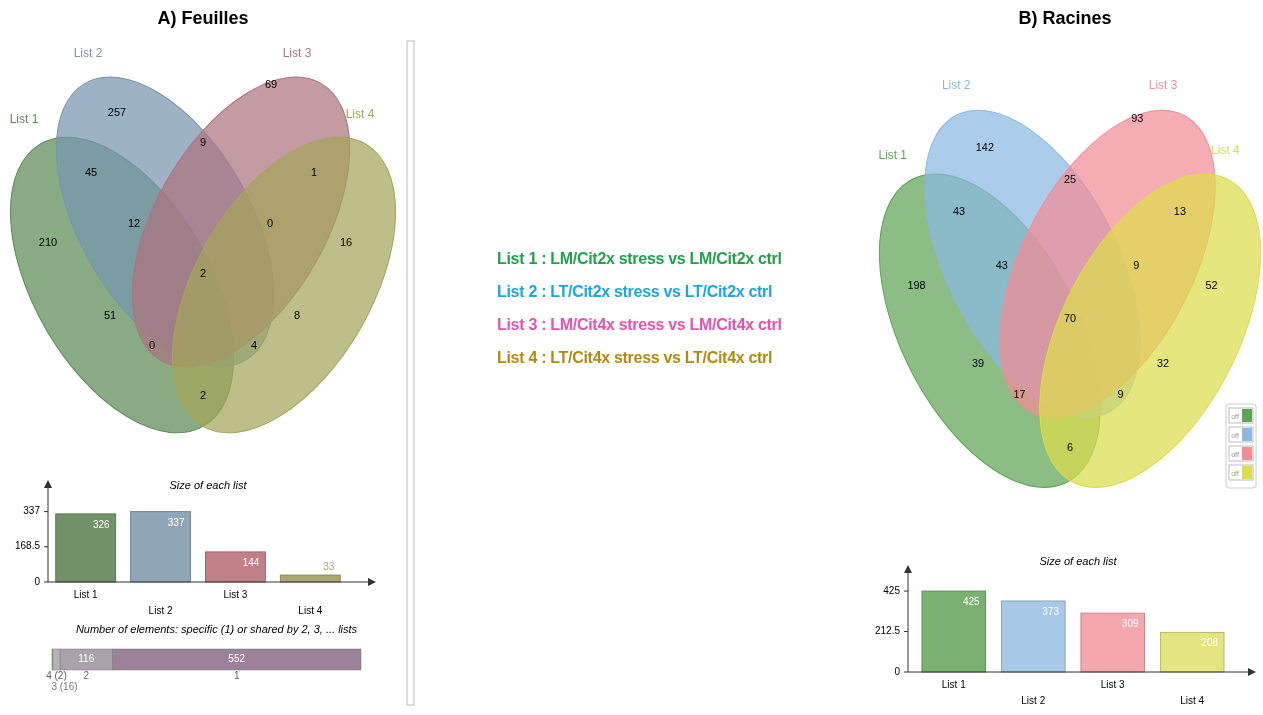  What do you see at coordinates (1179, 211) in the screenshot?
I see `text: 13` at bounding box center [1179, 211].